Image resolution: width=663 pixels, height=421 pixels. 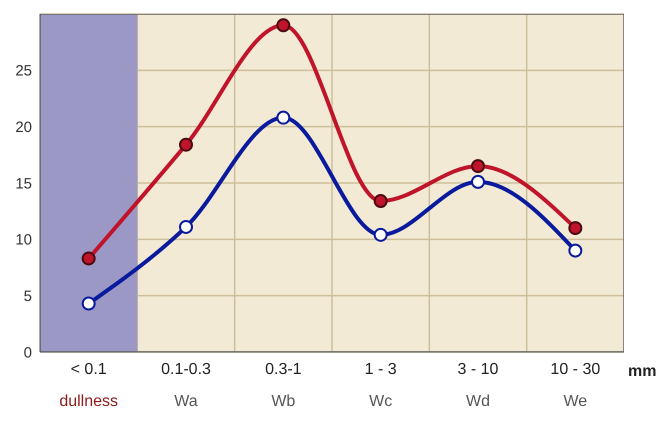 I want to click on y-tick-label: 20, so click(x=23, y=127).